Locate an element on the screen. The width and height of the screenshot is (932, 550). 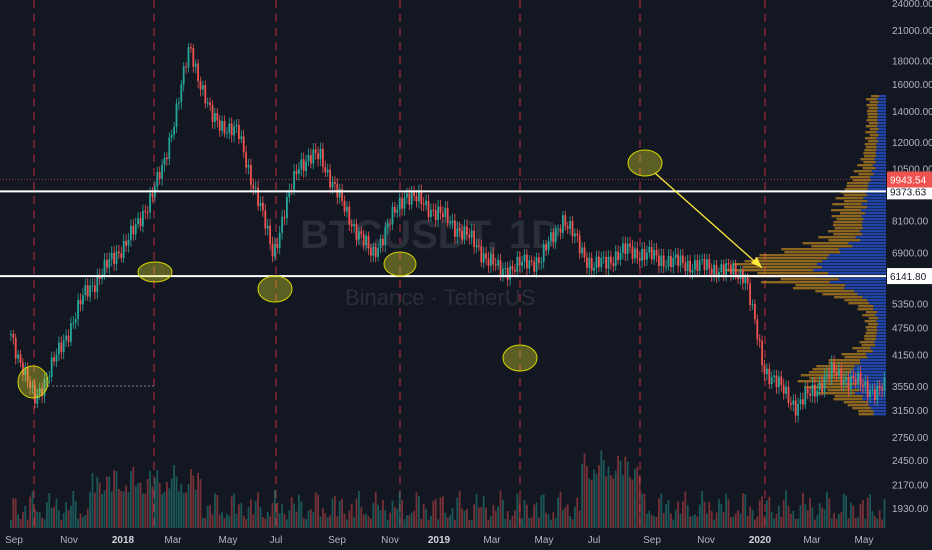
time-tick-label: 2018 is located at coordinates (123, 540).